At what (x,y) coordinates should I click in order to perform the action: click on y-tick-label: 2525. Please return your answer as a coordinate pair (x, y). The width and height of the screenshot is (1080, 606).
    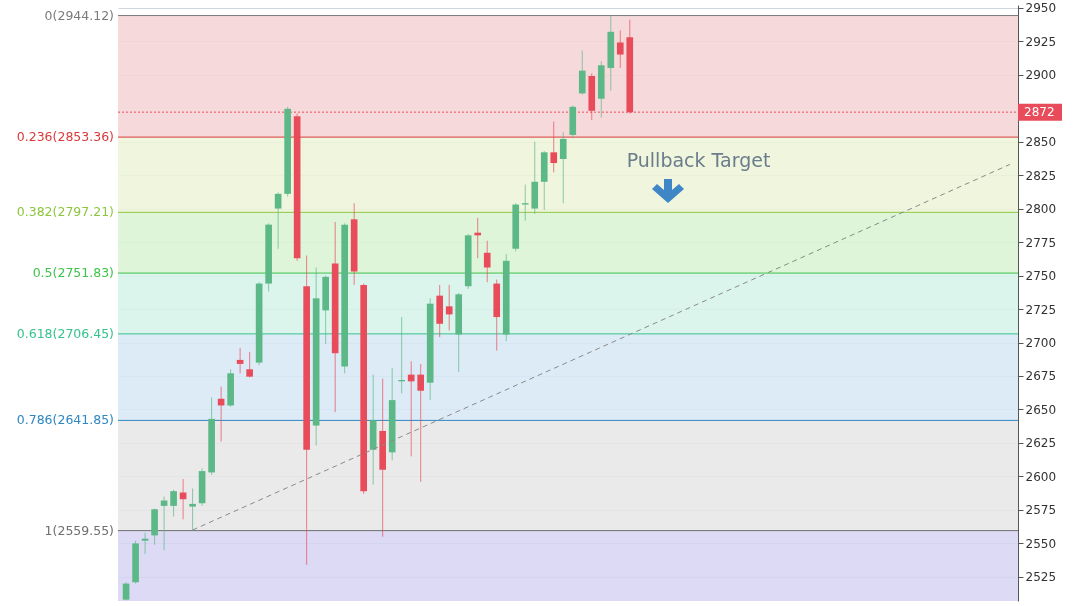
    Looking at the image, I should click on (1041, 577).